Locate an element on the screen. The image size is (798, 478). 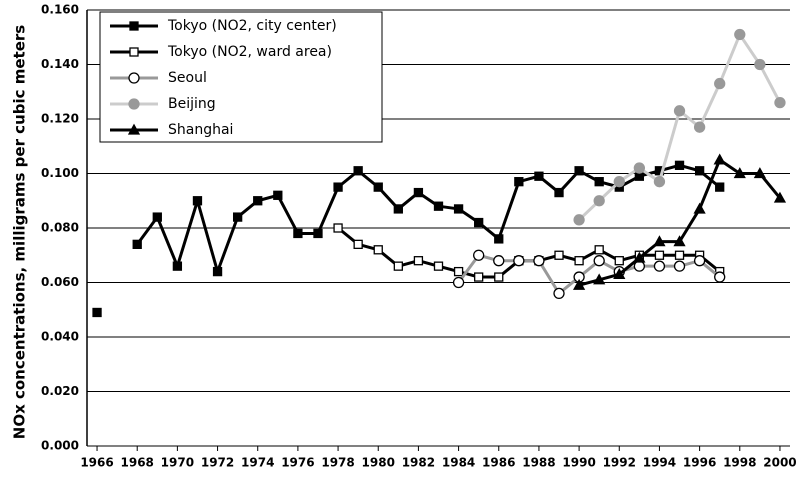
x-tick-label: 1972 is located at coordinates (217, 463).